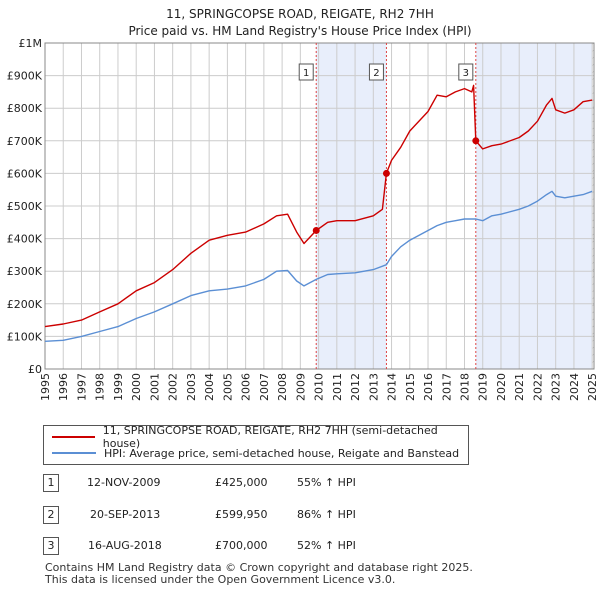 The height and width of the screenshot is (590, 600). What do you see at coordinates (25, 336) in the screenshot?
I see `y-tick-label: £100K` at bounding box center [25, 336].